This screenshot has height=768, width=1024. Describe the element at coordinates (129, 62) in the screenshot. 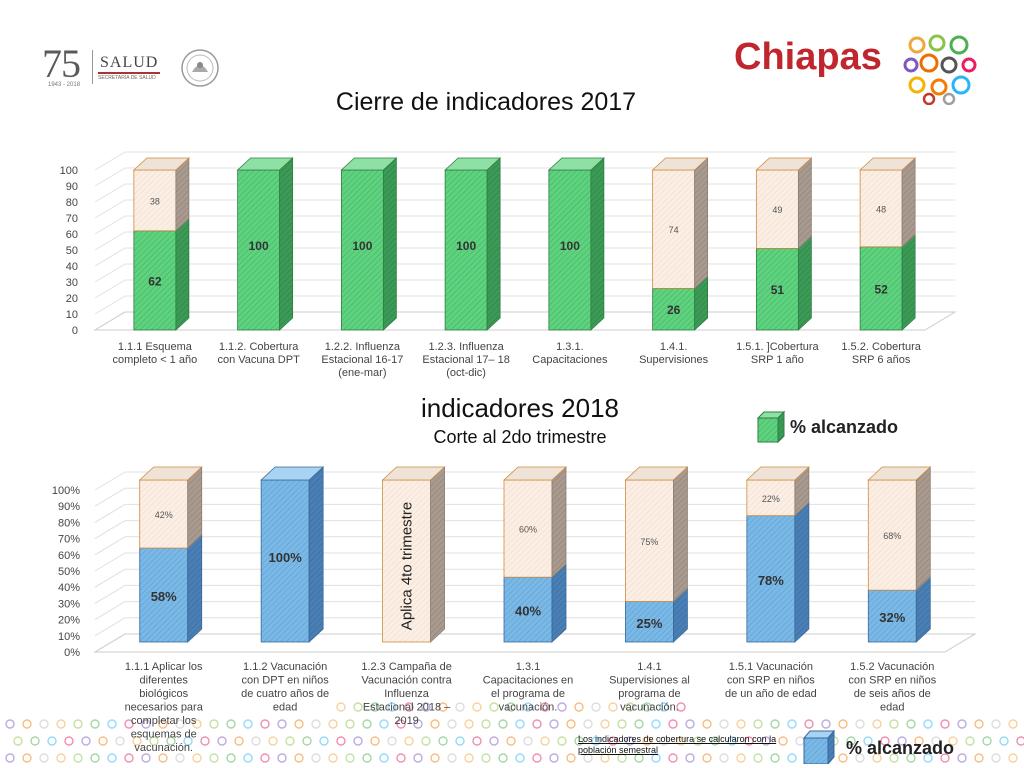

I see `ministry-name: SALUD` at that location.